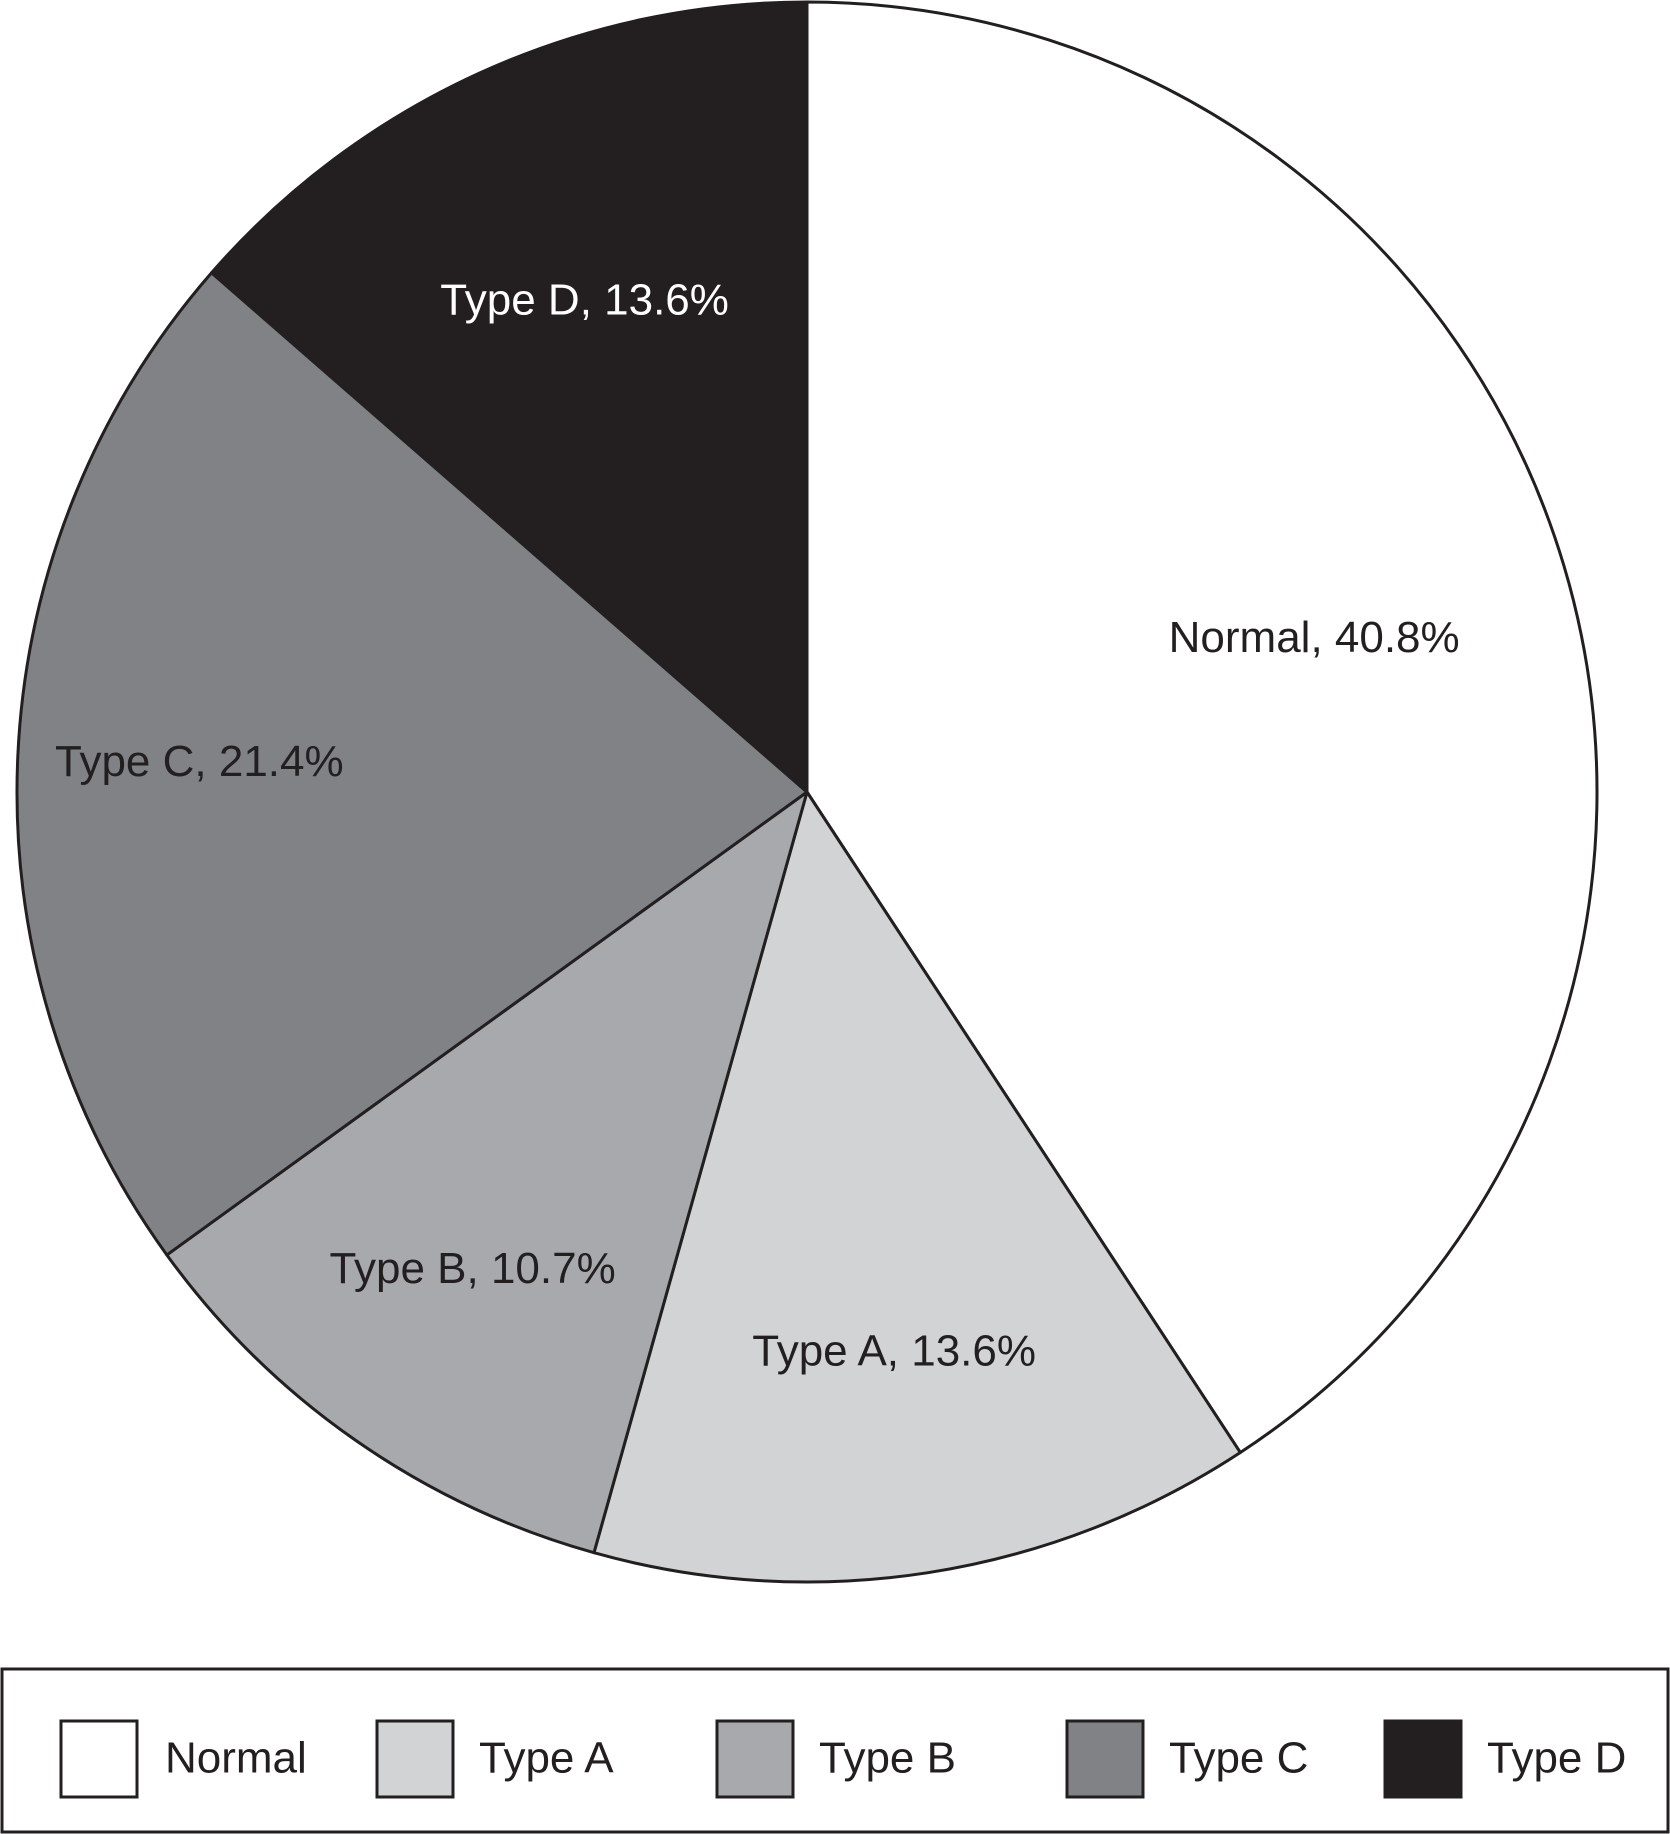  I want to click on legend-swatch-type-a, so click(415, 1759).